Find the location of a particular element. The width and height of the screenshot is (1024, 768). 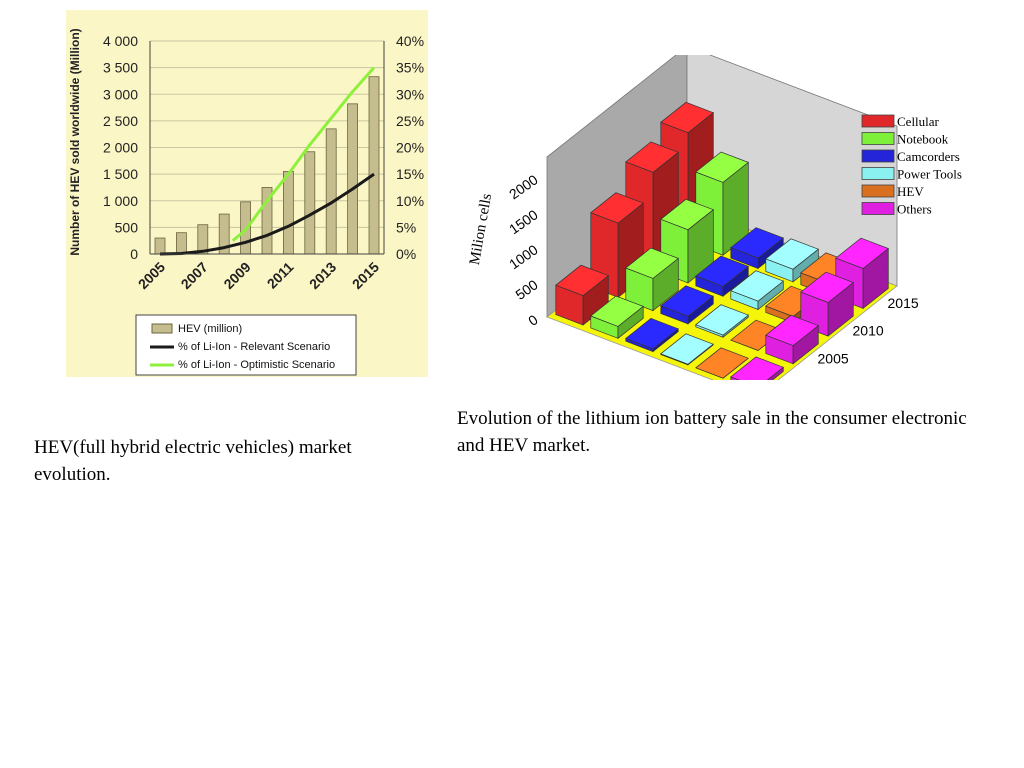

bar-others-2005 is located at coordinates (792, 339).